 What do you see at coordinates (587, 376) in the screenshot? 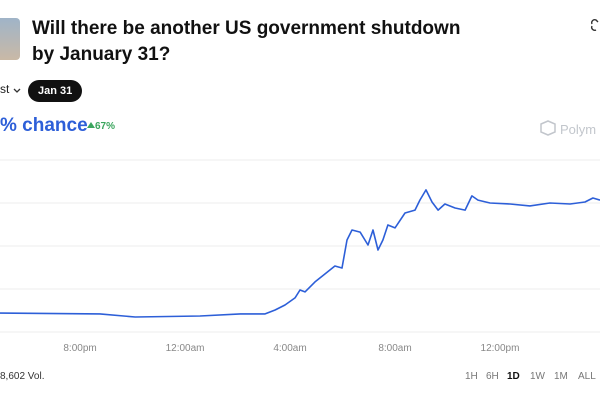
I see `range-button: ALL` at bounding box center [587, 376].